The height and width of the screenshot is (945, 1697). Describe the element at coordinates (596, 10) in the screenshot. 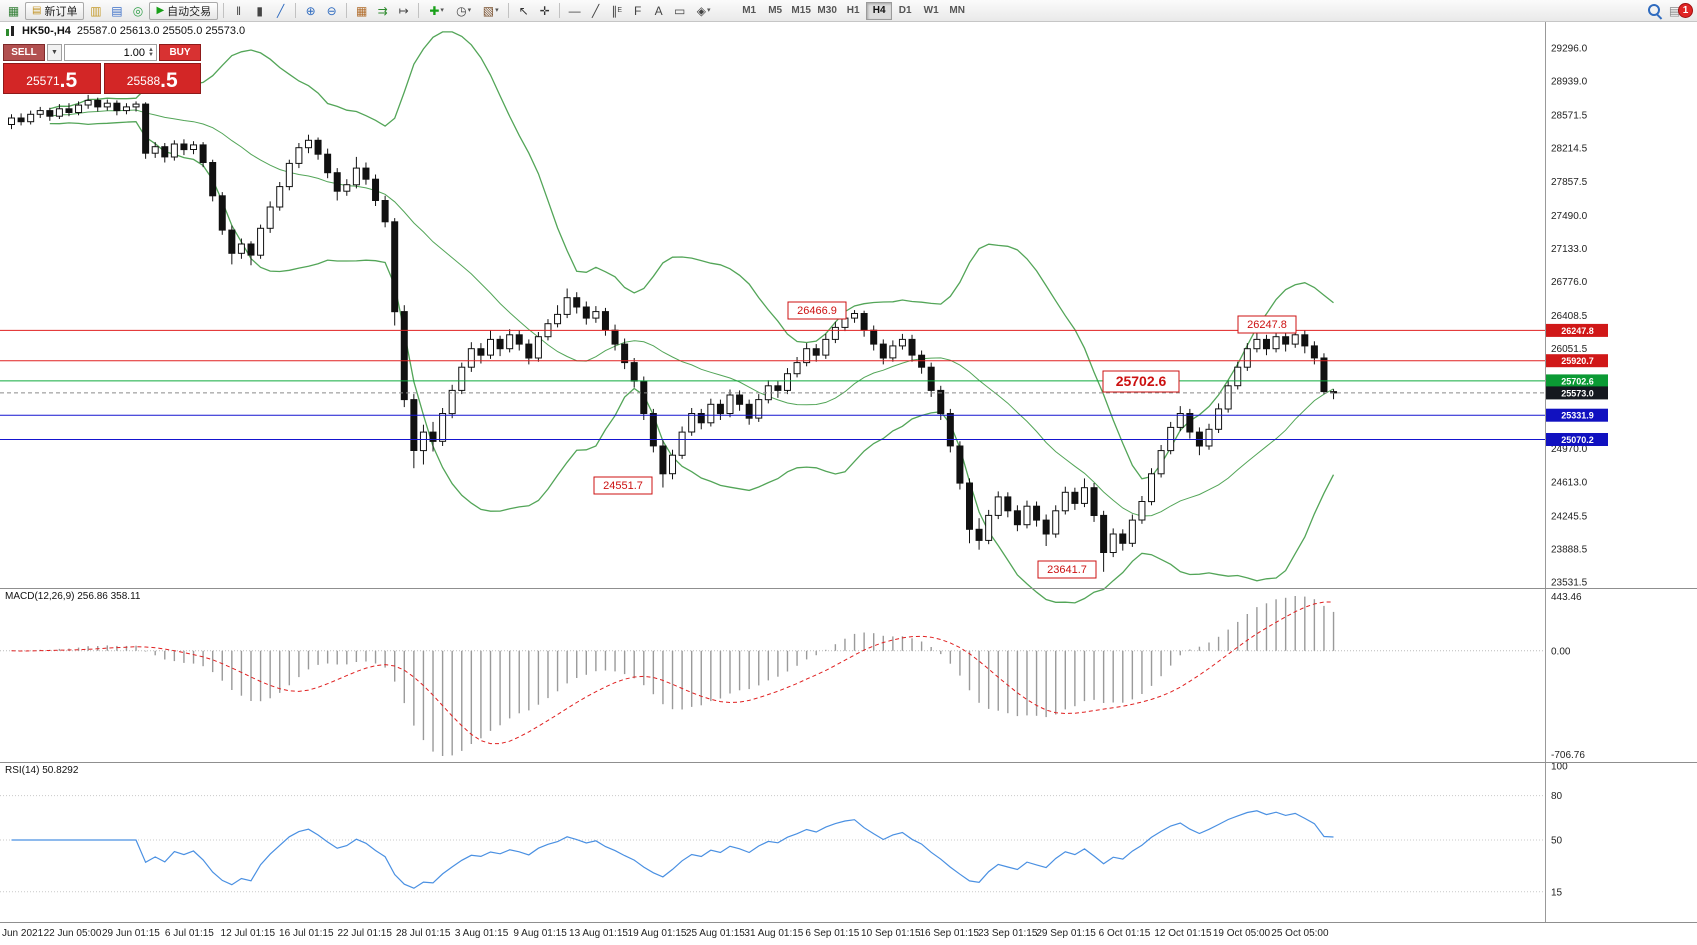

I see `trendline-icon: ╱` at that location.